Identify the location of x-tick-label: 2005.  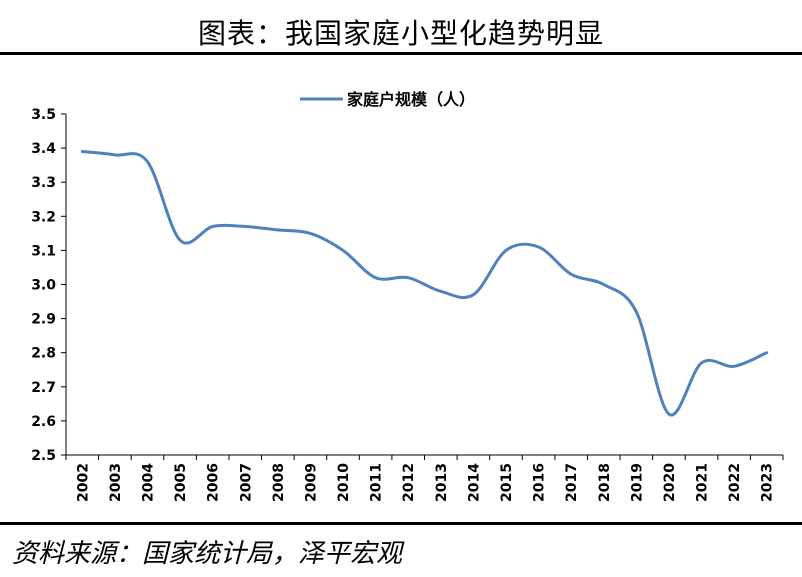
(181, 482).